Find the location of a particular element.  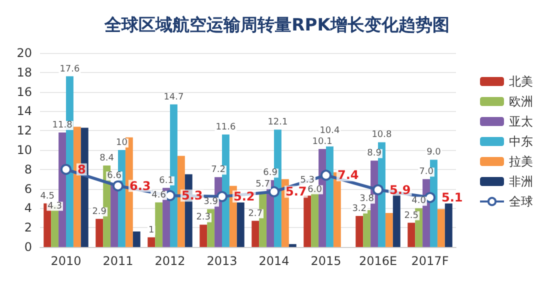

data-label: 9.0 is located at coordinates (434, 153).